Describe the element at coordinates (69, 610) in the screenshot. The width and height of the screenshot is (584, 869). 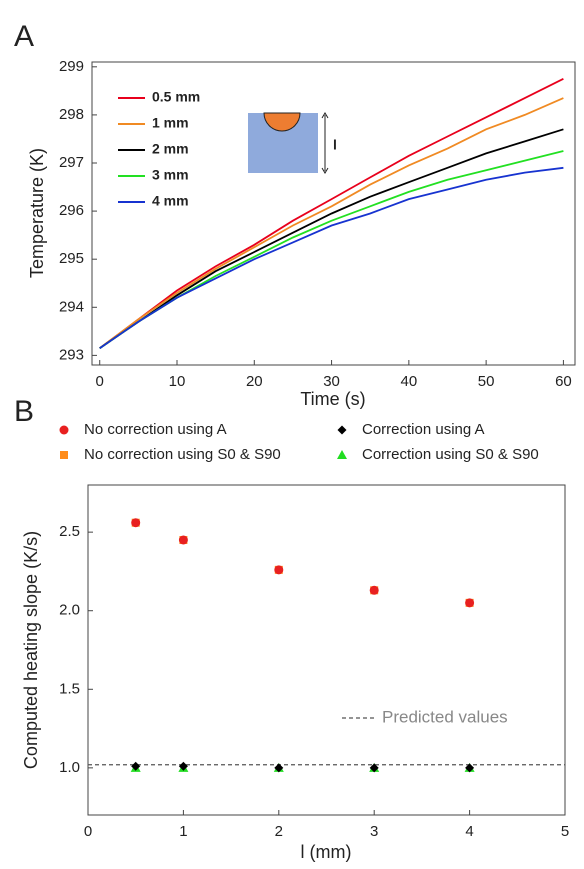
I see `y-tick-label: 2.0` at that location.